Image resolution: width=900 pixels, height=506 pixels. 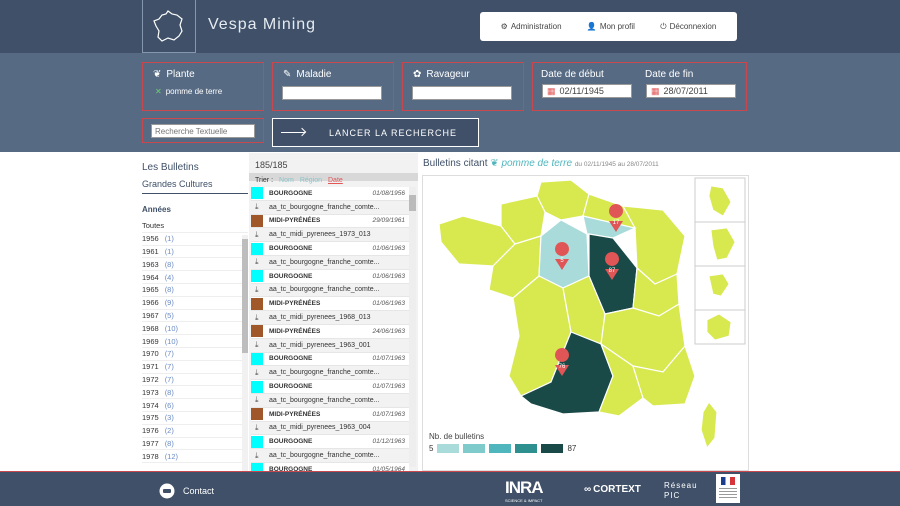 I want to click on bulletin-header: MIDI-PYRÉNÉES 01/06/1963, so click(x=330, y=304).